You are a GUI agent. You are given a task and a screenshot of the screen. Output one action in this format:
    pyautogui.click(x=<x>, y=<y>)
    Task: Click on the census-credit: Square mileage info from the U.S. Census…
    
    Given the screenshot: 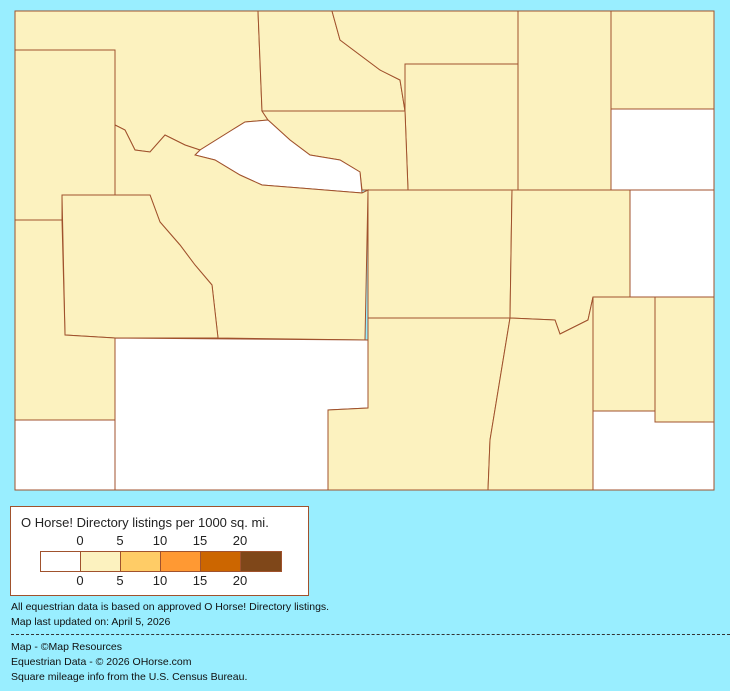 What is the action you would take?
    pyautogui.click(x=129, y=677)
    